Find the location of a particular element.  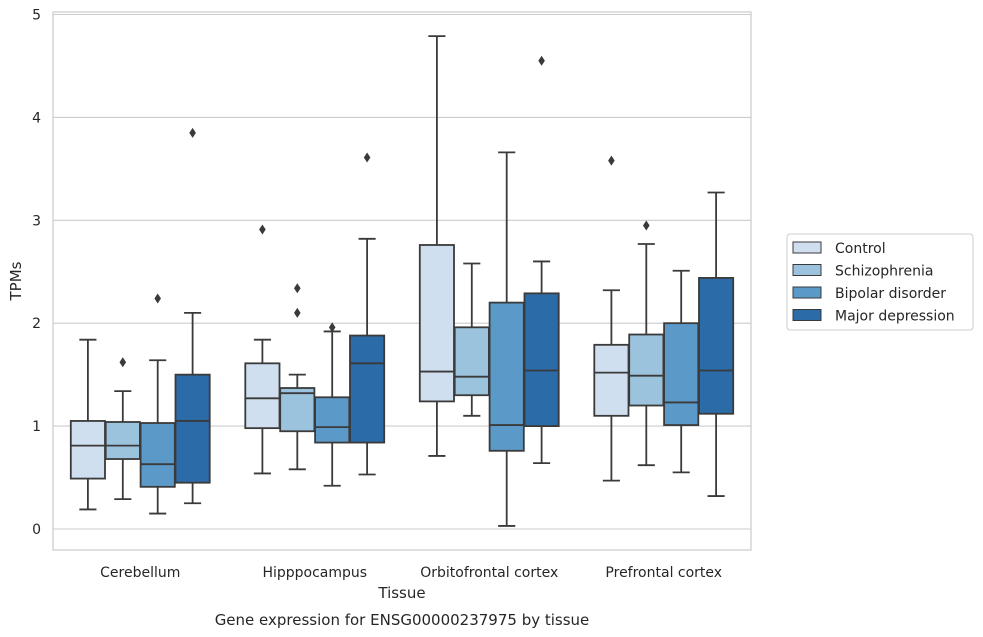

y-tick-labels: 0 1 2 3 4 5 is located at coordinates (36, 273).